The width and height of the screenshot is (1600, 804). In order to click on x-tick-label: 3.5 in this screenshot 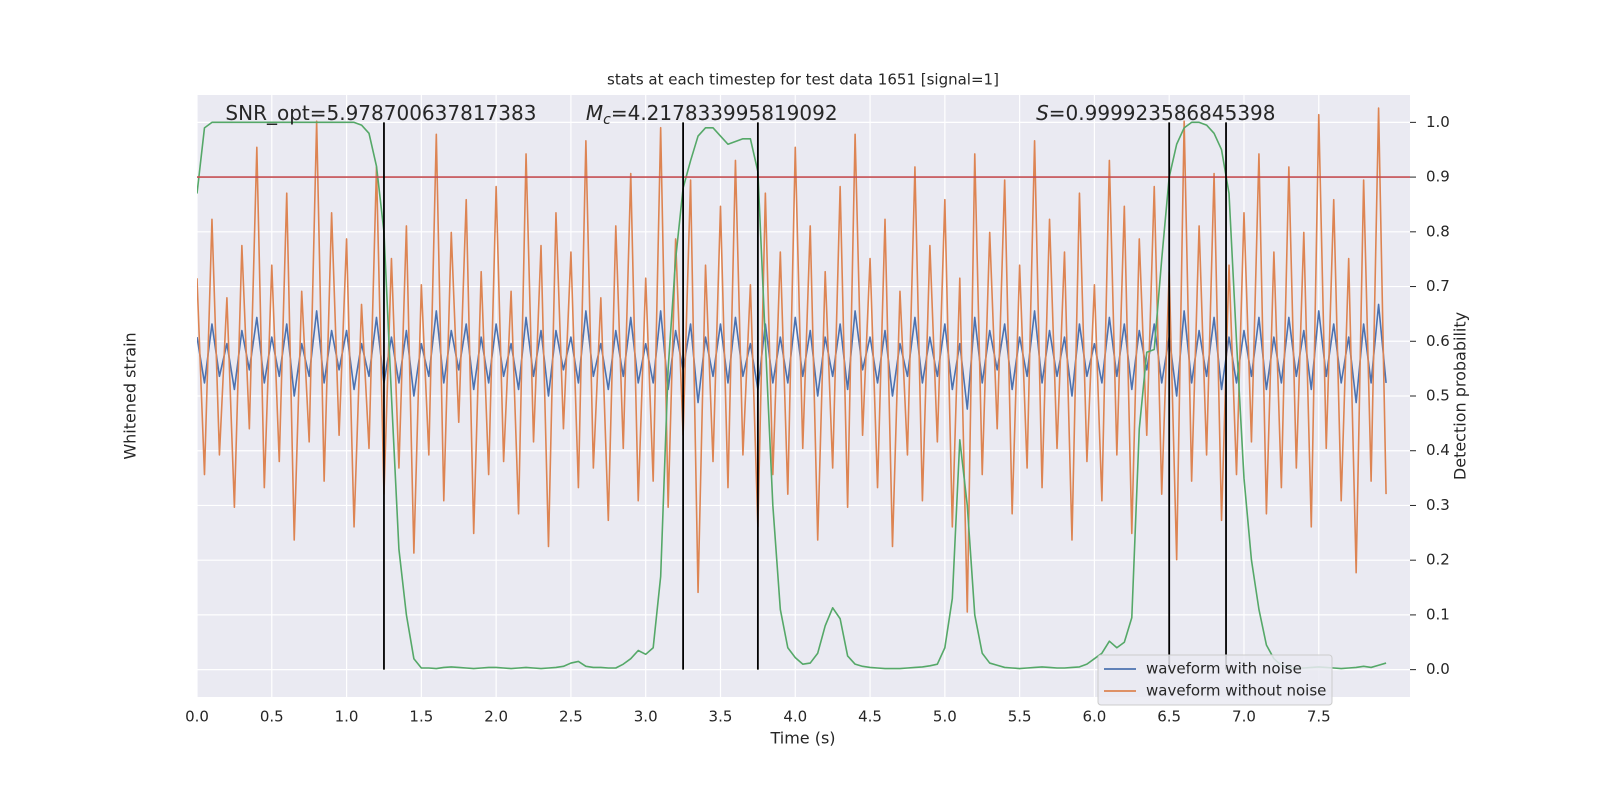, I will do `click(721, 717)`.